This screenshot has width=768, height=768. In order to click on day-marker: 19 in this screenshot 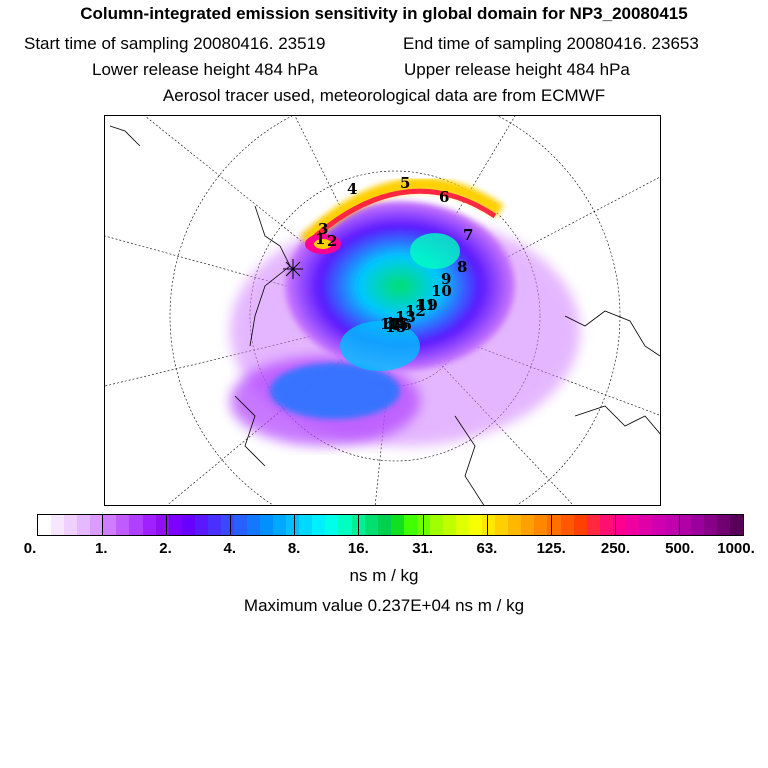, I will do `click(427, 305)`.